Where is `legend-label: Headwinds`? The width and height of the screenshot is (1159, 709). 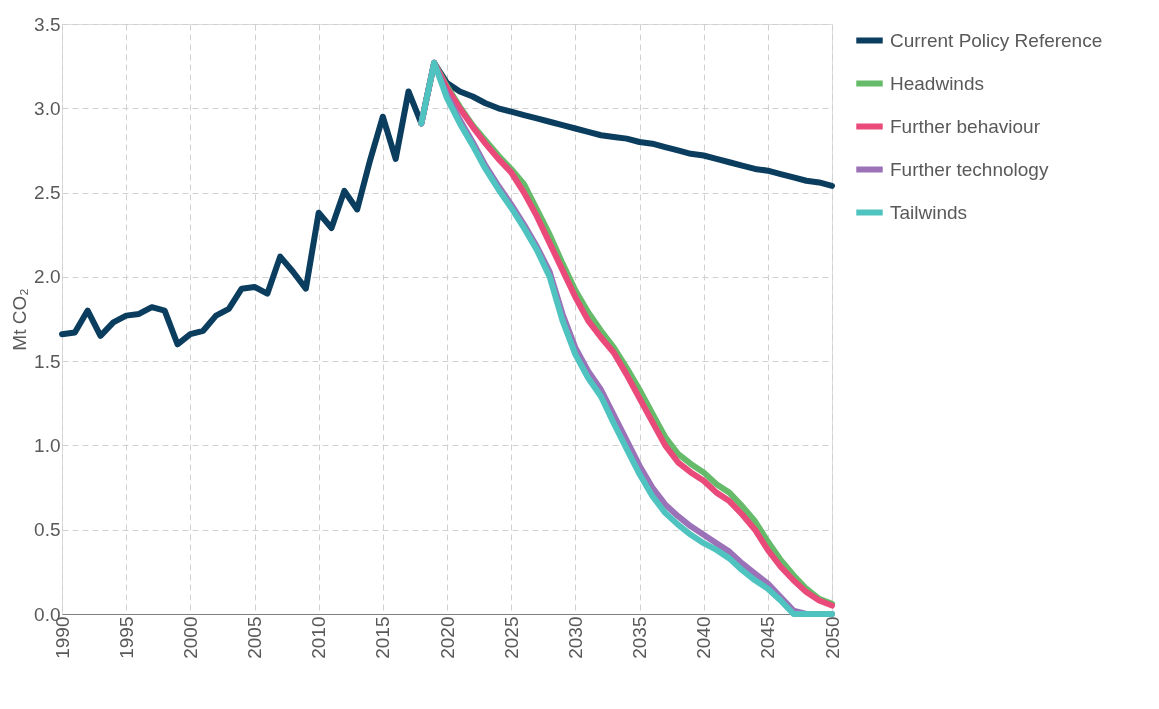 legend-label: Headwinds is located at coordinates (937, 83).